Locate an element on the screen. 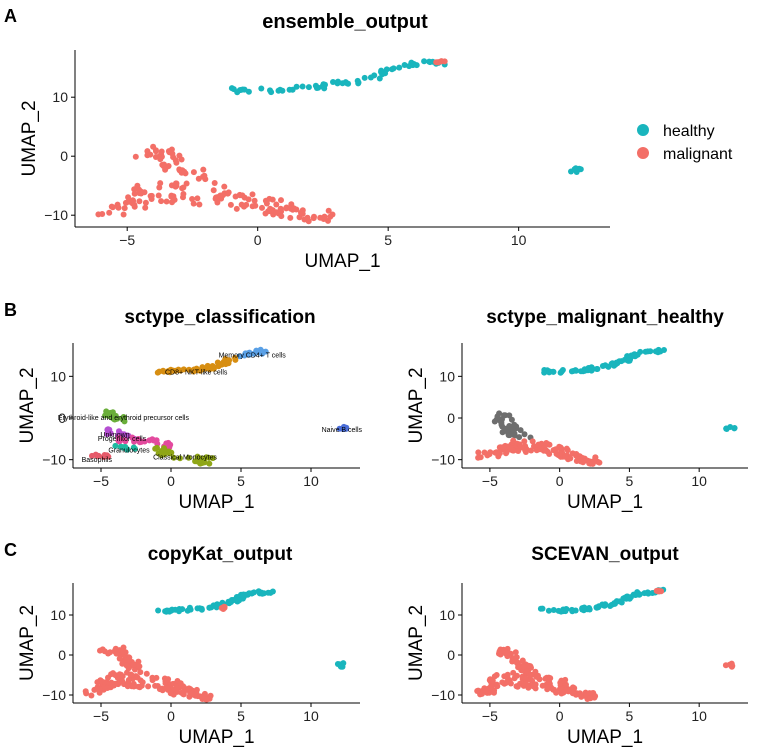 This screenshot has height=755, width=765. plot-scevan: SCEVAN_output −5 0 5 10 10 0 −10 UMAP_1 UMAP_2 is located at coordinates (577, 646).